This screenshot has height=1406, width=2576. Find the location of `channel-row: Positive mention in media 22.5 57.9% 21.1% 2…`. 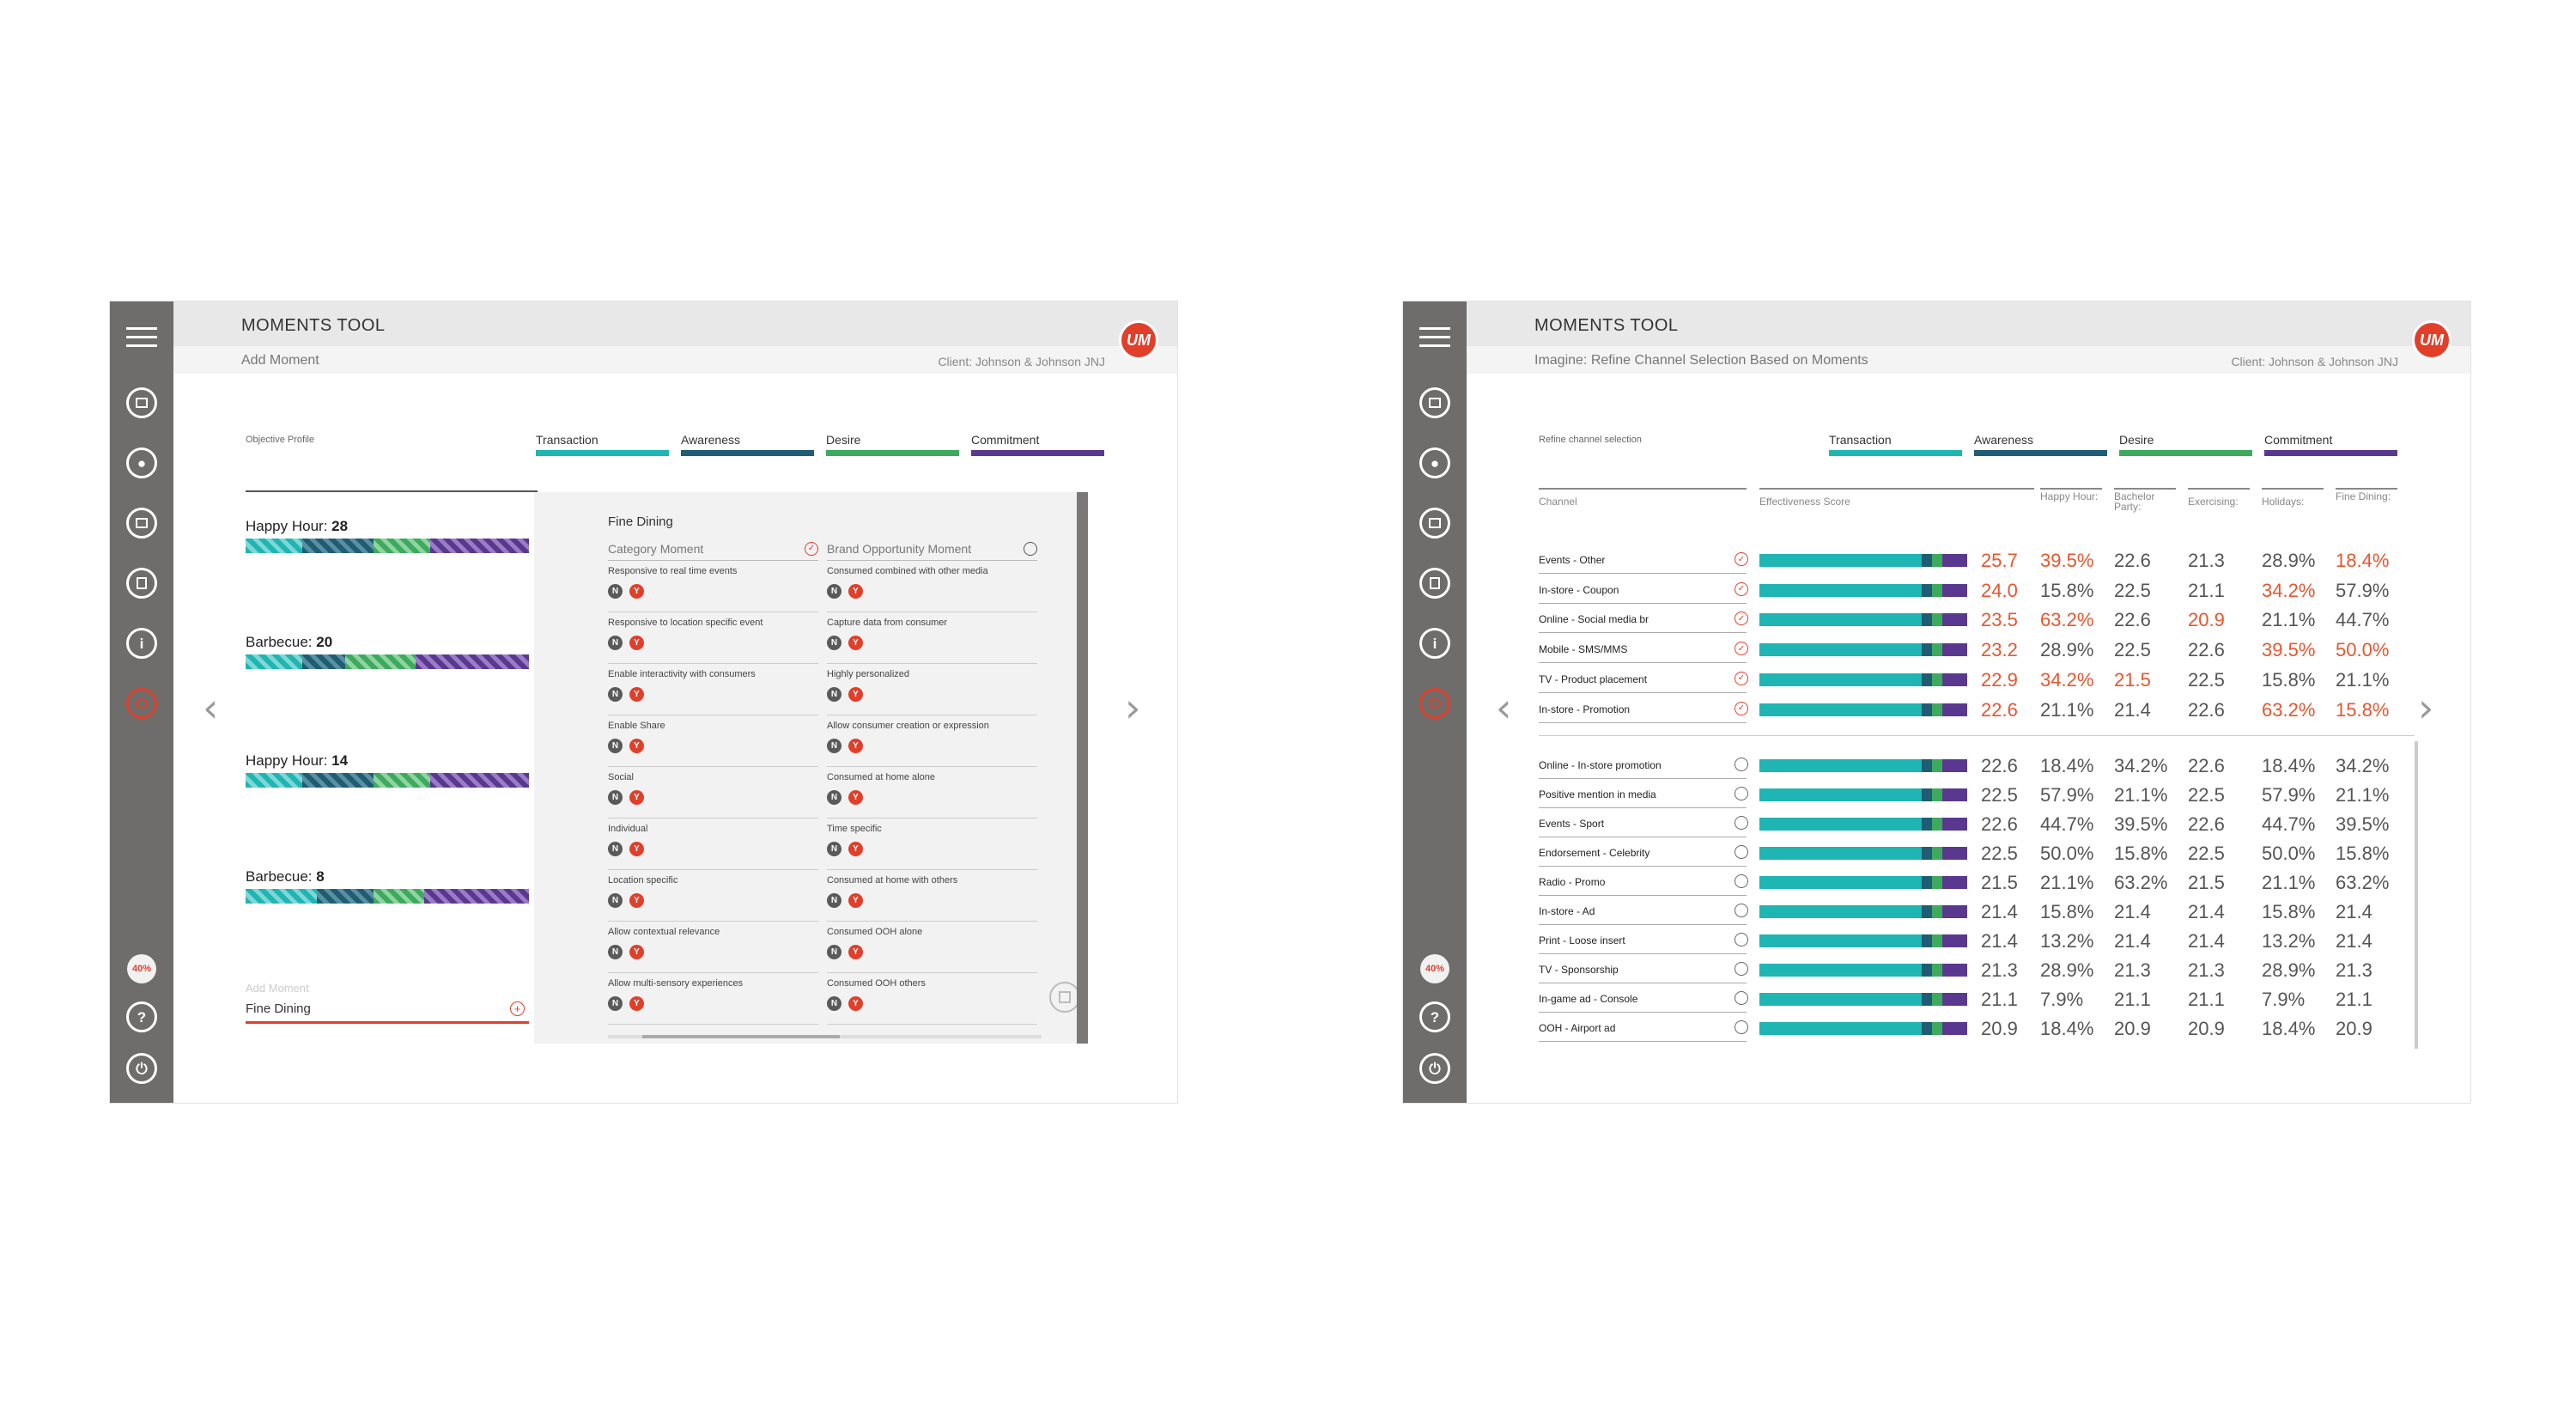

channel-row: Positive mention in media 22.5 57.9% 21.1% 2… is located at coordinates (1968, 795).